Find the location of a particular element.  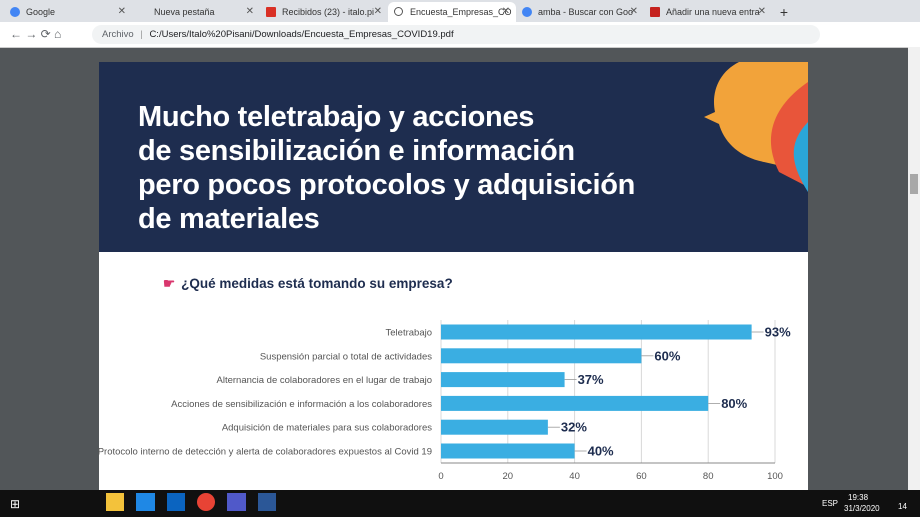

tab: Añadir una nueva entra ✕ is located at coordinates (708, 12).